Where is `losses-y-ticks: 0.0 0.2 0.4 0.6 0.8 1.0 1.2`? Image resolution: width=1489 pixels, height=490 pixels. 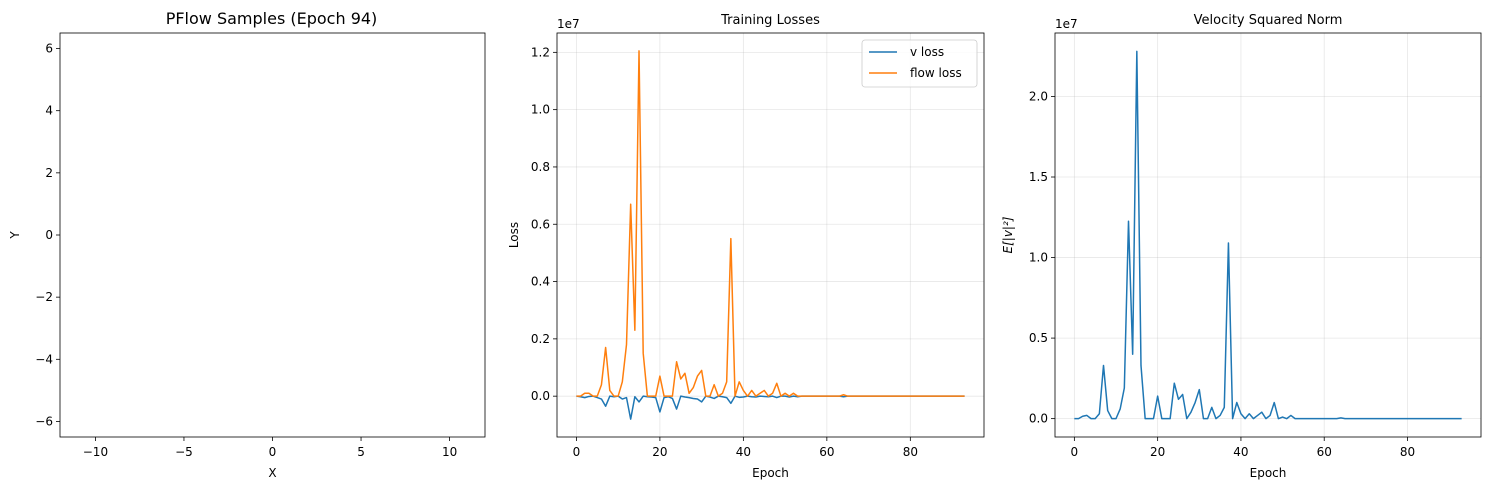 losses-y-ticks: 0.0 0.2 0.4 0.6 0.8 1.0 1.2 is located at coordinates (544, 224).